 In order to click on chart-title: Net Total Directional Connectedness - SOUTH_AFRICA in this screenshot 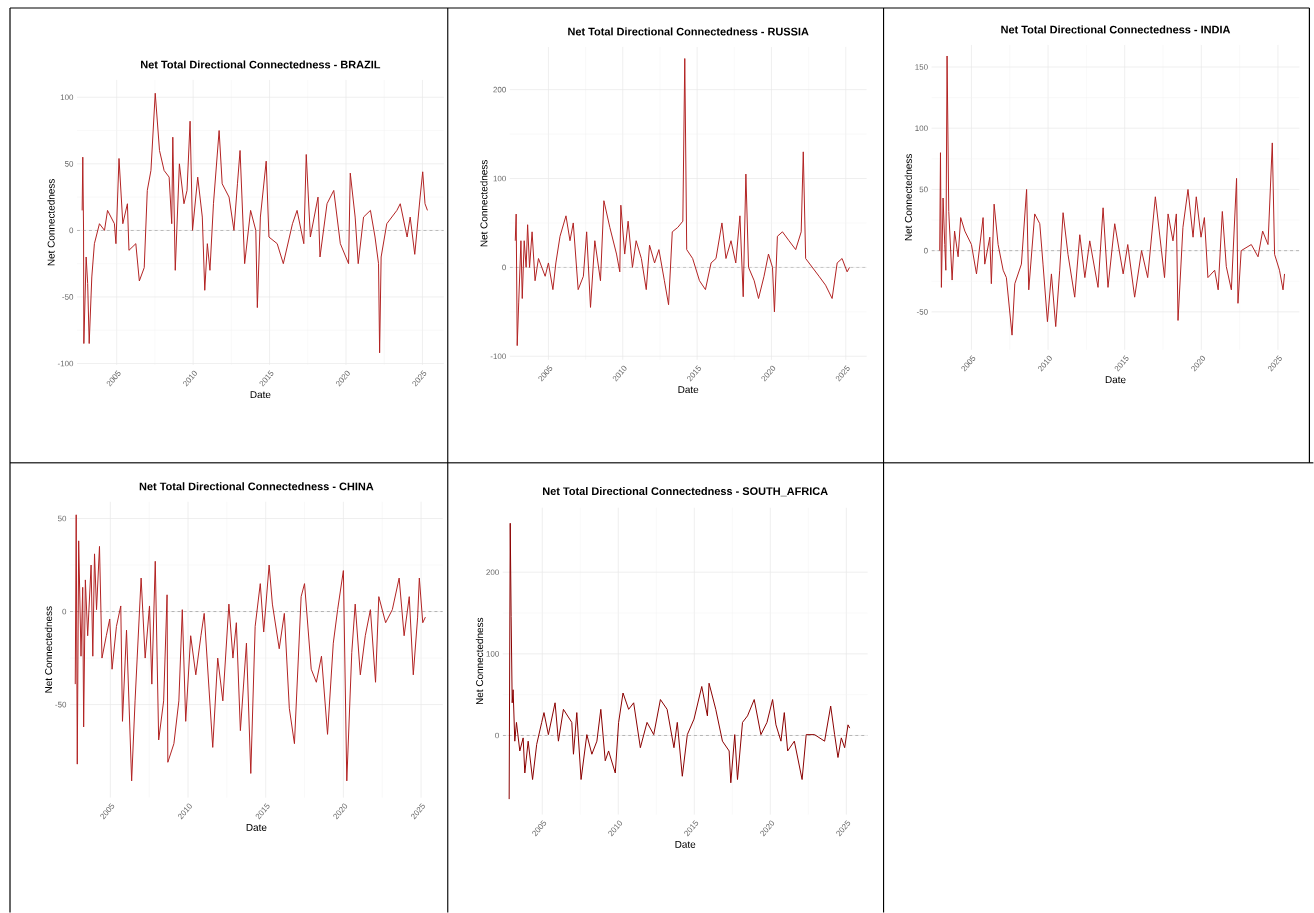, I will do `click(685, 491)`.